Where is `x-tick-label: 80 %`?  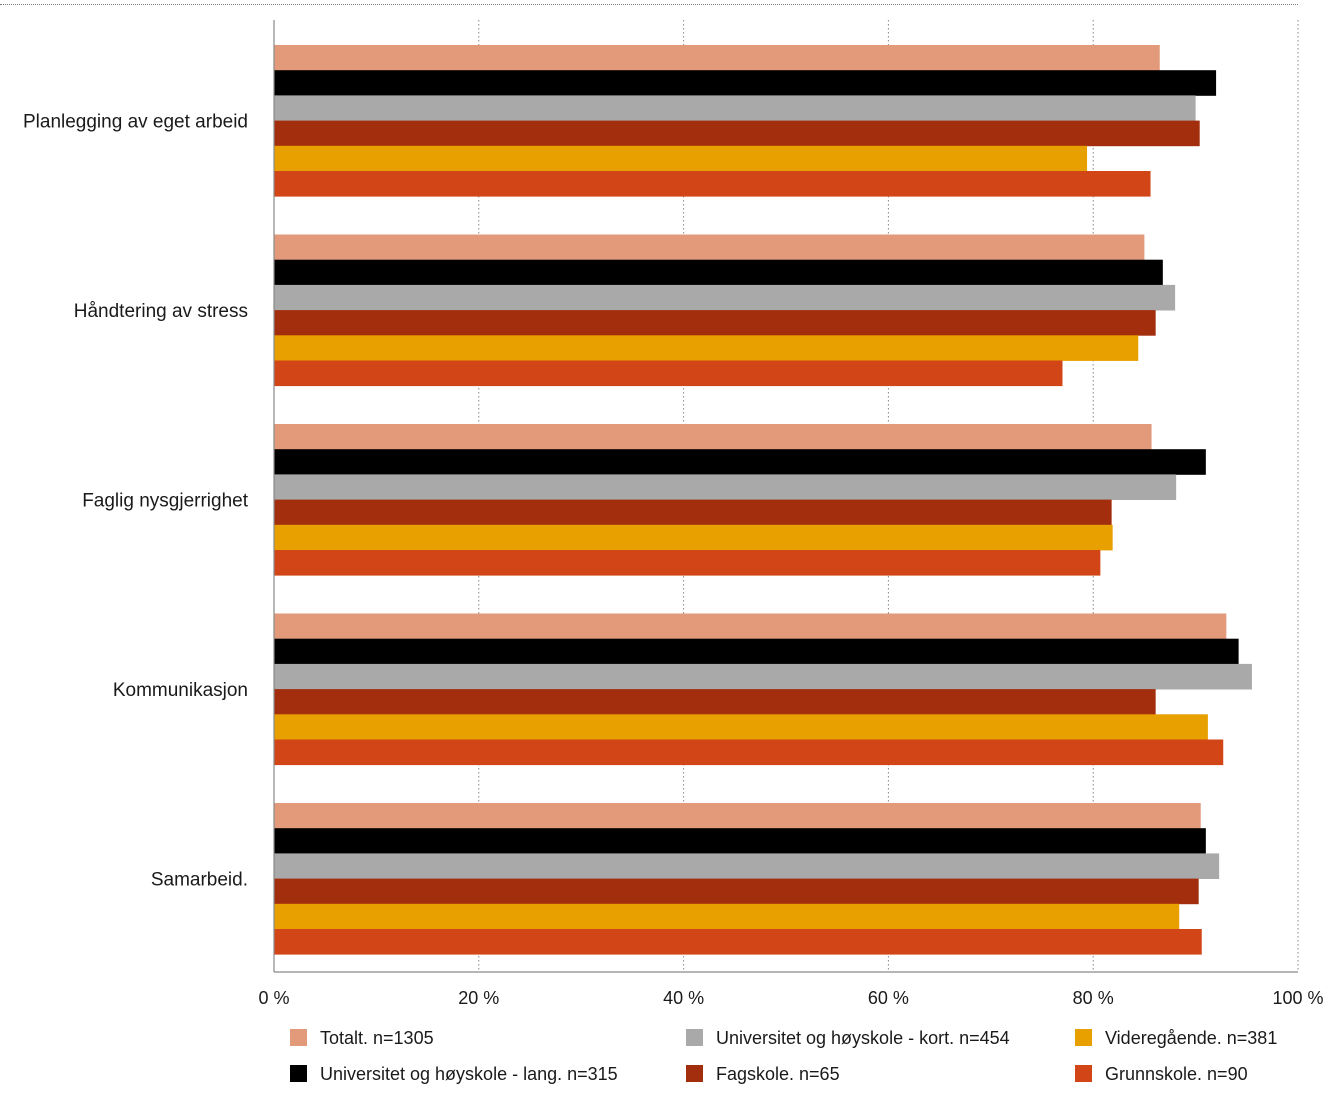
x-tick-label: 80 % is located at coordinates (1093, 998).